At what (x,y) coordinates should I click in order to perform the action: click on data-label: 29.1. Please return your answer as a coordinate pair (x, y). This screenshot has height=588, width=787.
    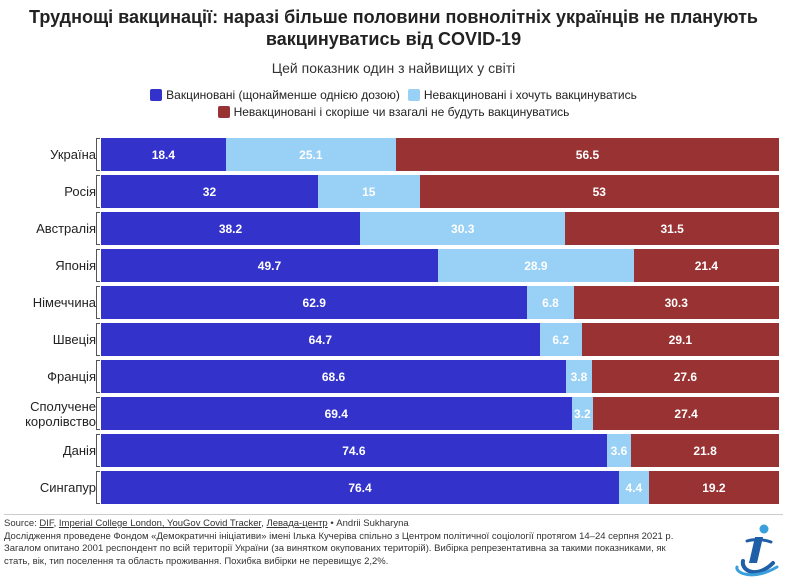
    Looking at the image, I should click on (680, 339).